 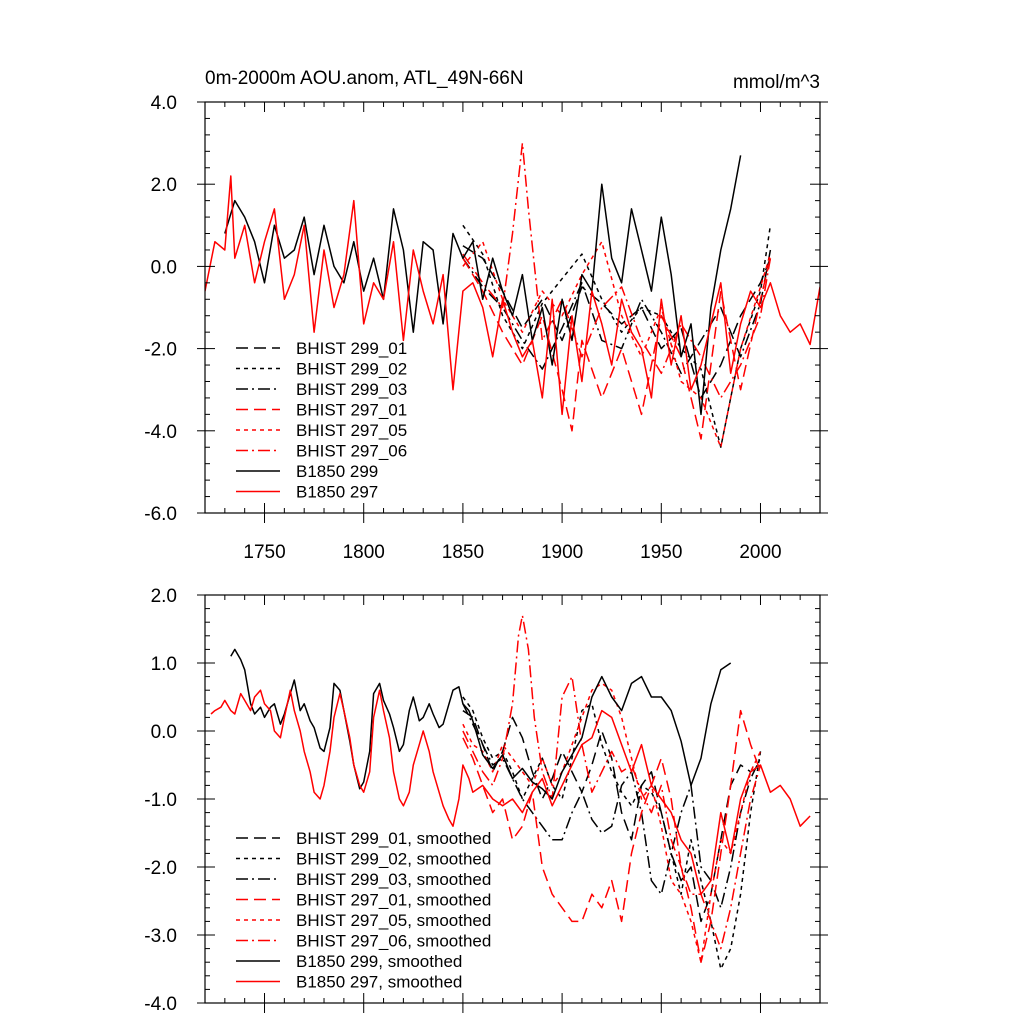 What do you see at coordinates (379, 982) in the screenshot?
I see `bottom-legend-label-7: B1850 297, smoothed` at bounding box center [379, 982].